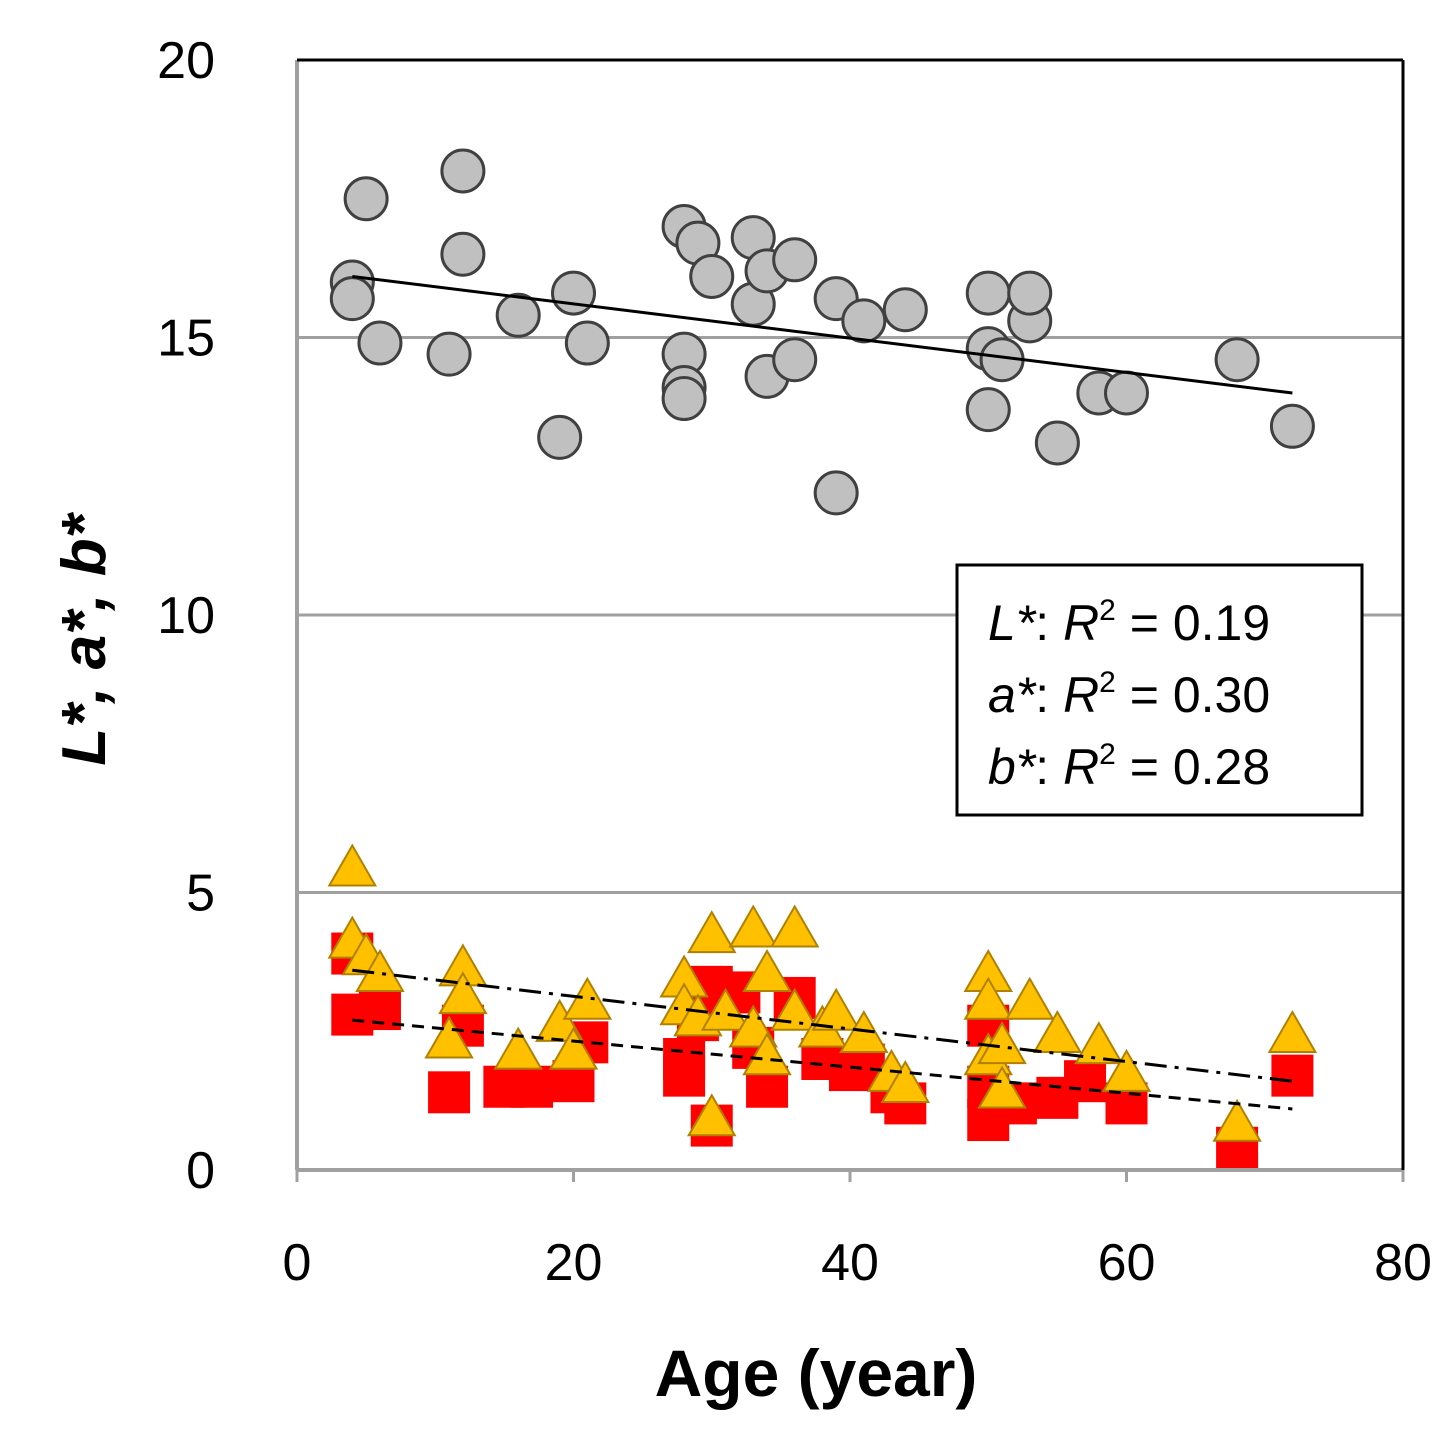  What do you see at coordinates (186, 339) in the screenshot?
I see `y-tick-label: 15` at bounding box center [186, 339].